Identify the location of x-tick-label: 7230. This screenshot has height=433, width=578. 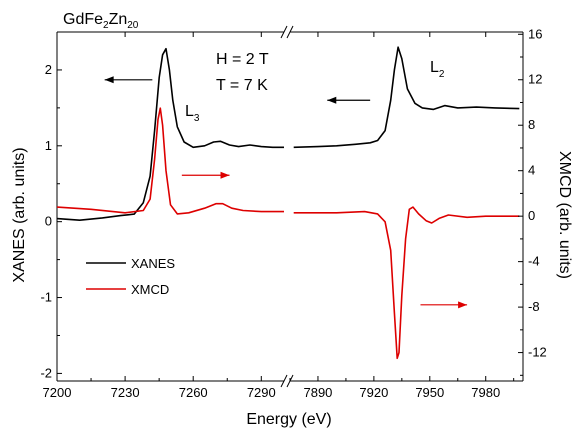
(125, 392).